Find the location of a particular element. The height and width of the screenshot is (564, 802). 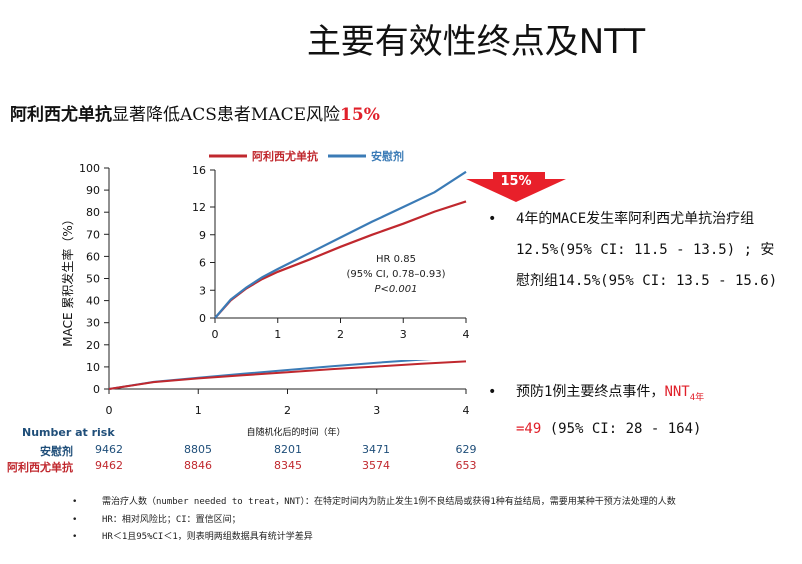

main-y-tick-label: 60 is located at coordinates (93, 256).